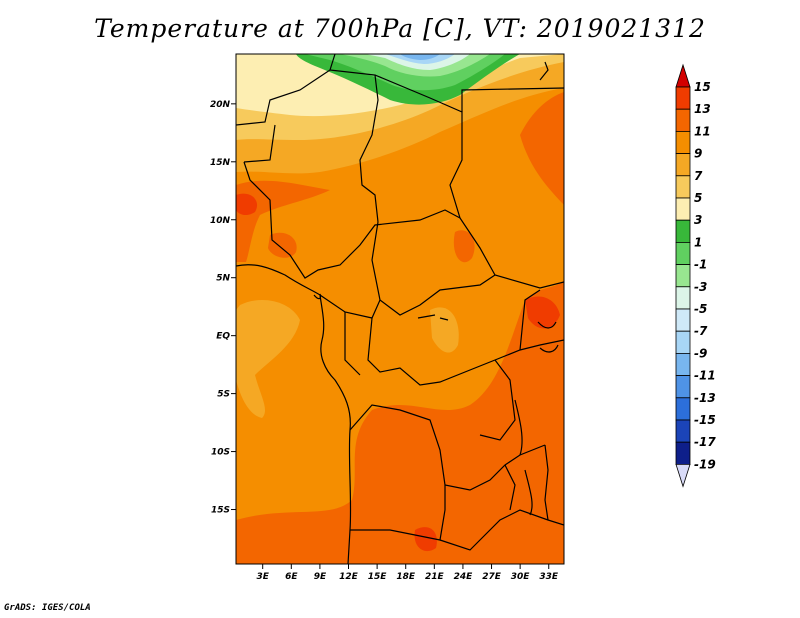 The image size is (800, 618). Describe the element at coordinates (705, 376) in the screenshot. I see `colorbar-label: -11` at that location.